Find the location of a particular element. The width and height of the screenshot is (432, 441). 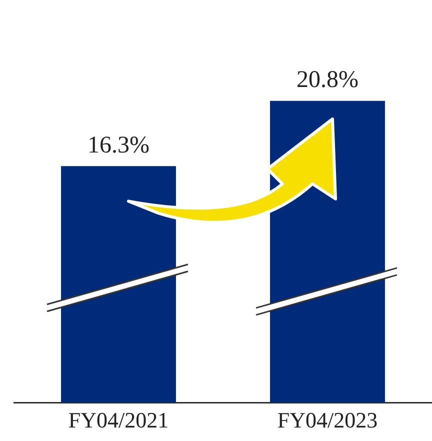

data-label: 20.8% is located at coordinates (327, 80).